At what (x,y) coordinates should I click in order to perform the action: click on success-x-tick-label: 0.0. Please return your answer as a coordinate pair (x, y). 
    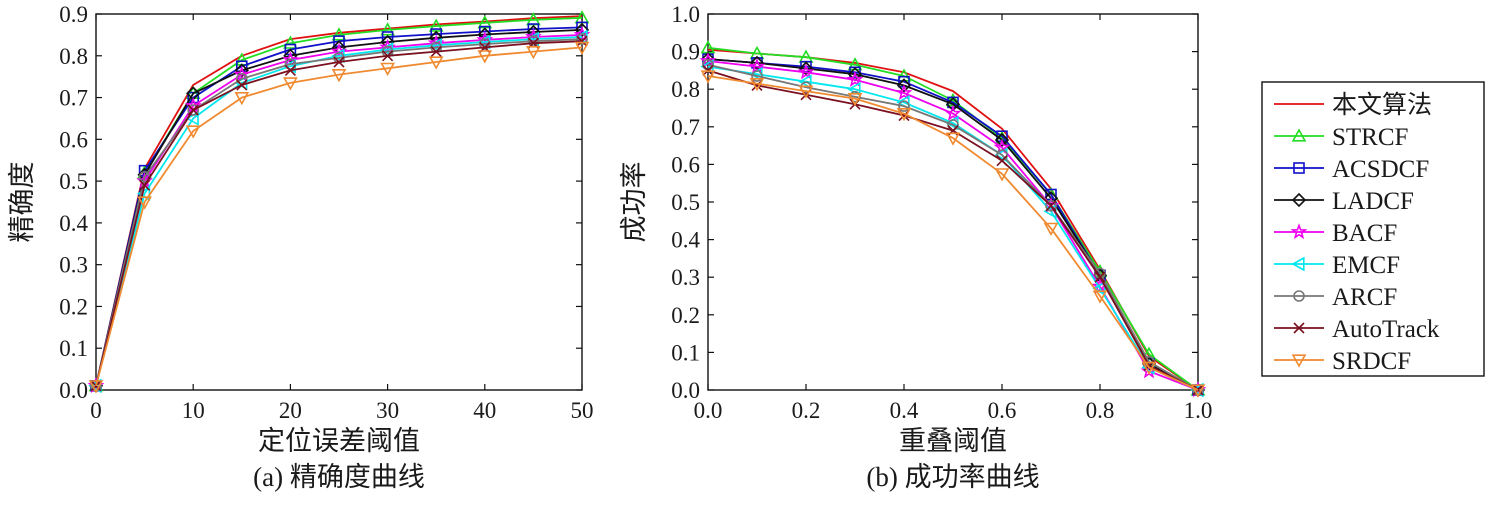
    Looking at the image, I should click on (708, 410).